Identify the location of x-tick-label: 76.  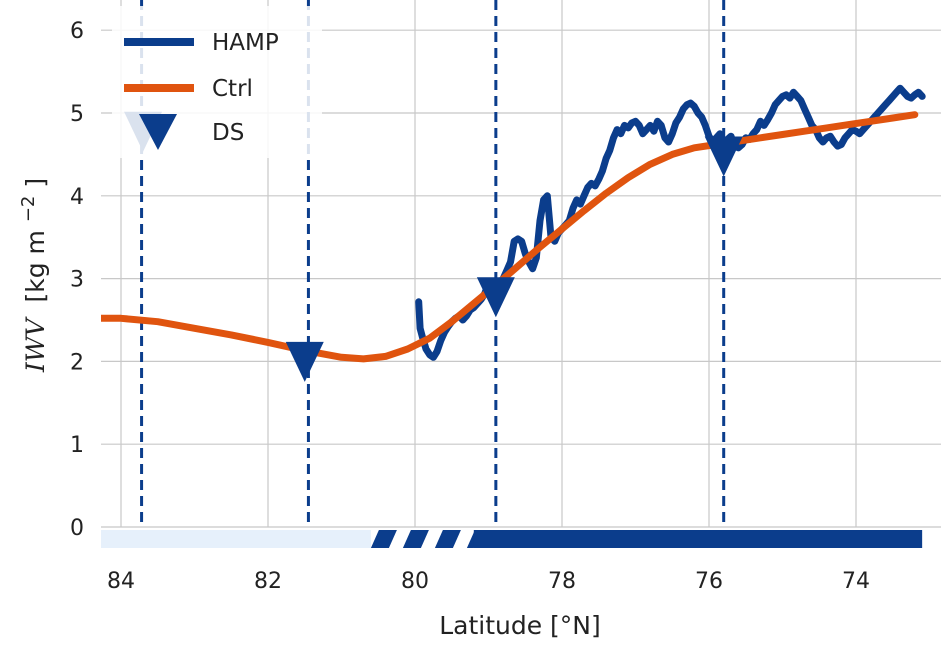
(709, 581).